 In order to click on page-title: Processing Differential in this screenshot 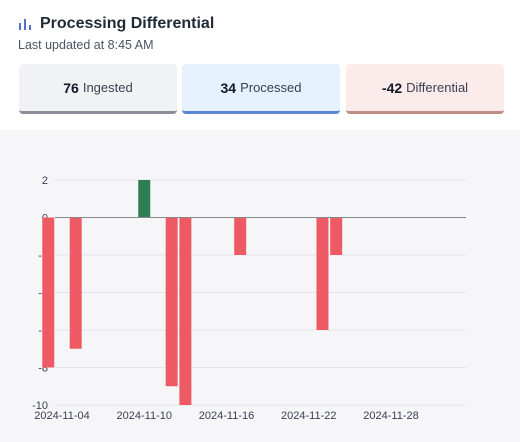, I will do `click(127, 23)`.